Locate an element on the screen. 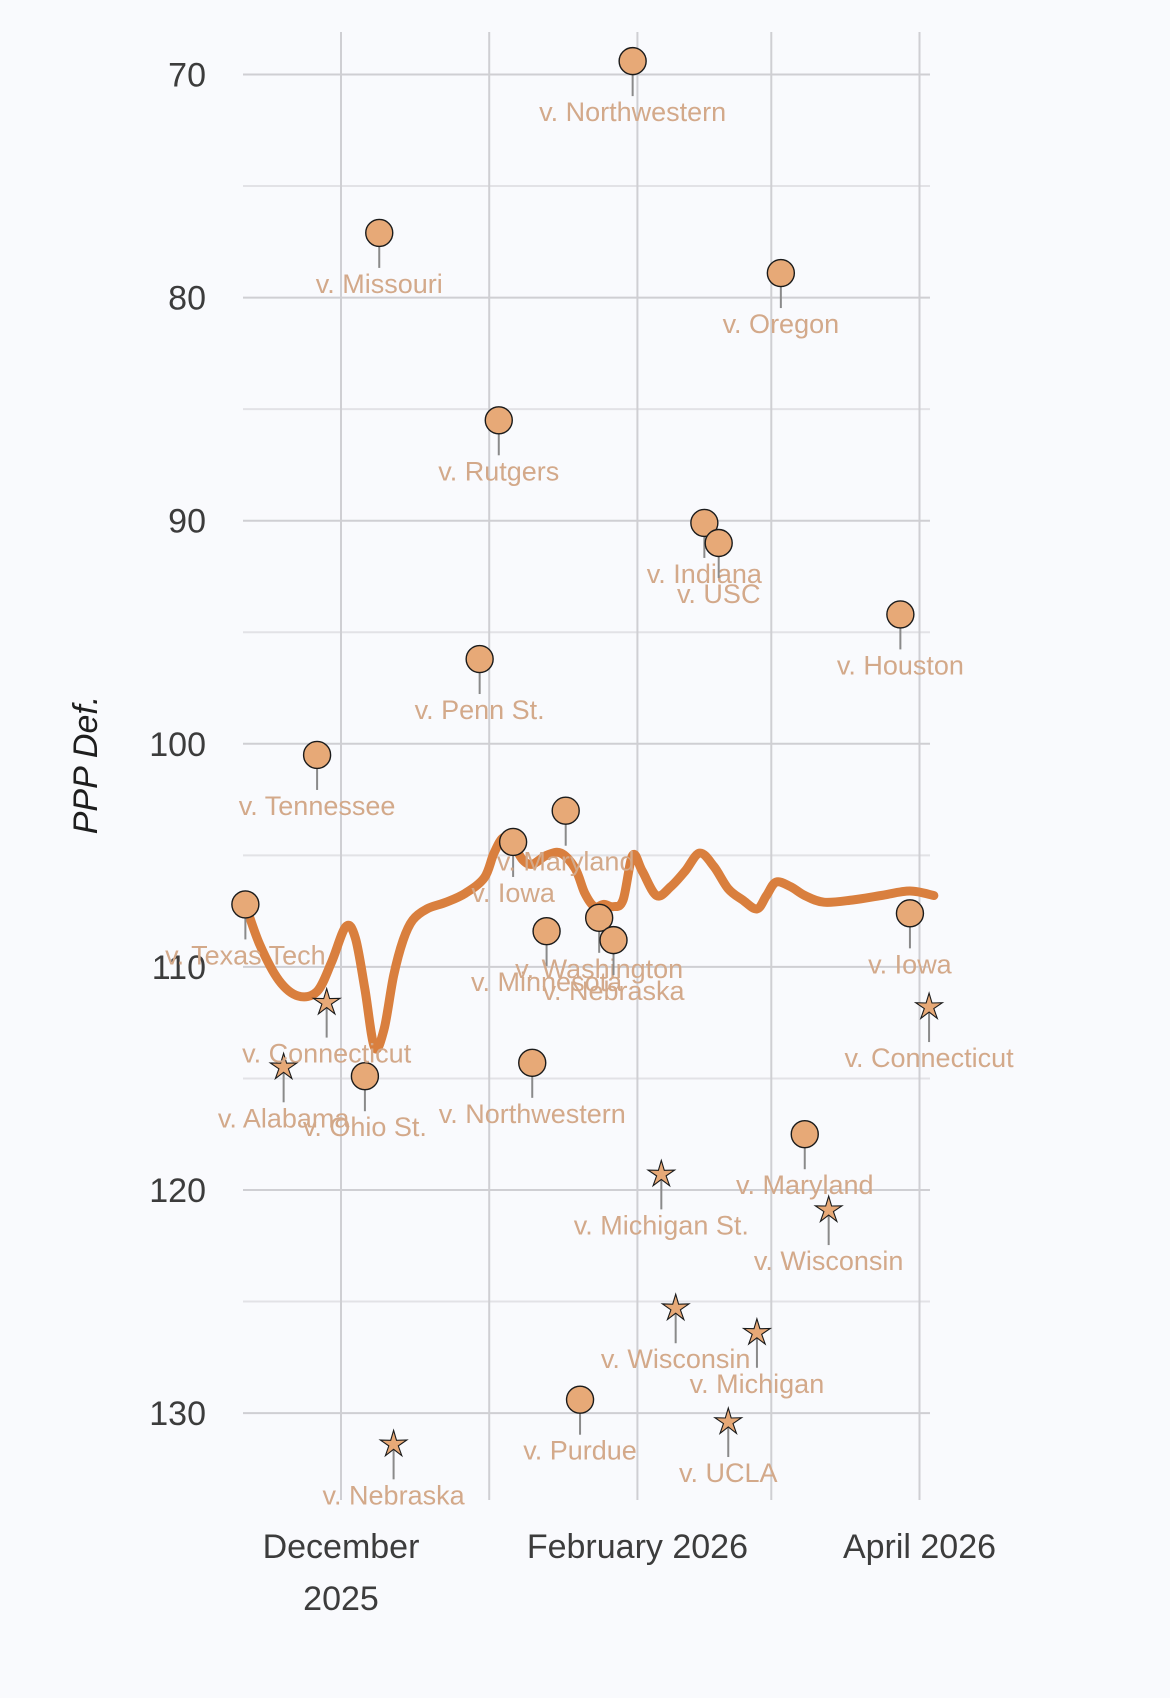  point-label: v. Houston is located at coordinates (900, 665).